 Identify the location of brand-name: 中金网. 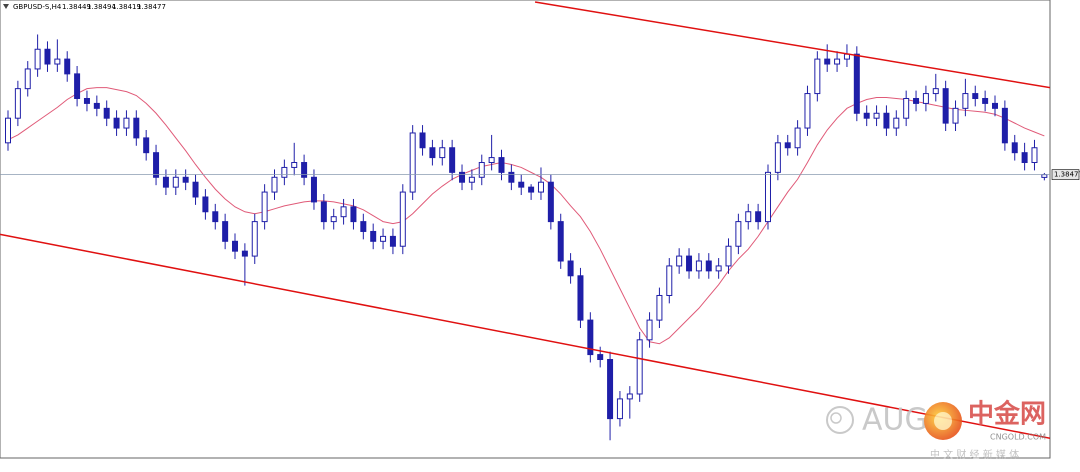
(1007, 414).